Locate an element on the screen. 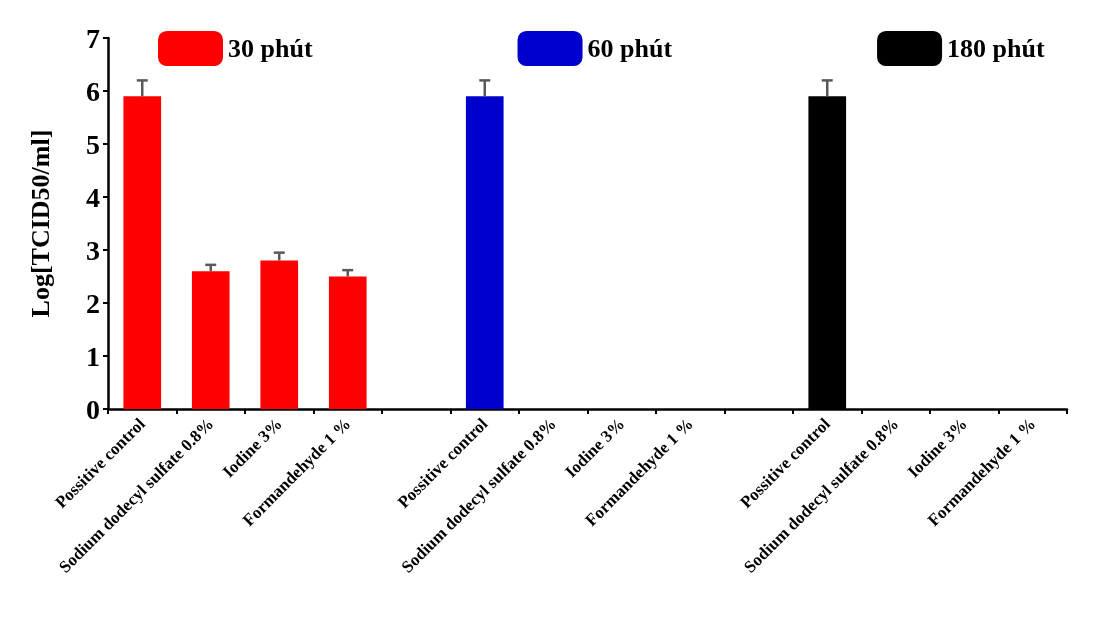  y-tick-label: 4 is located at coordinates (93, 197).